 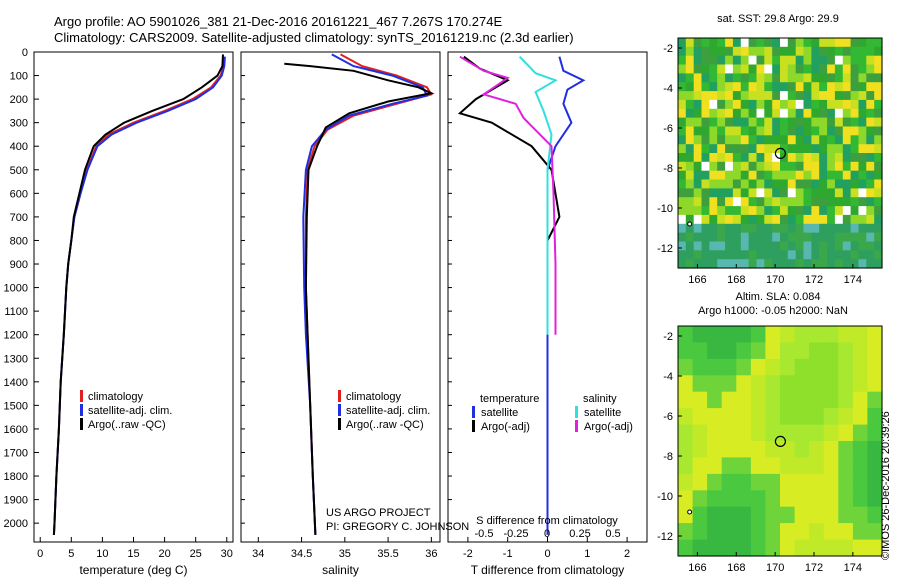 I want to click on map-x-tick-label: 172, so click(x=814, y=568).